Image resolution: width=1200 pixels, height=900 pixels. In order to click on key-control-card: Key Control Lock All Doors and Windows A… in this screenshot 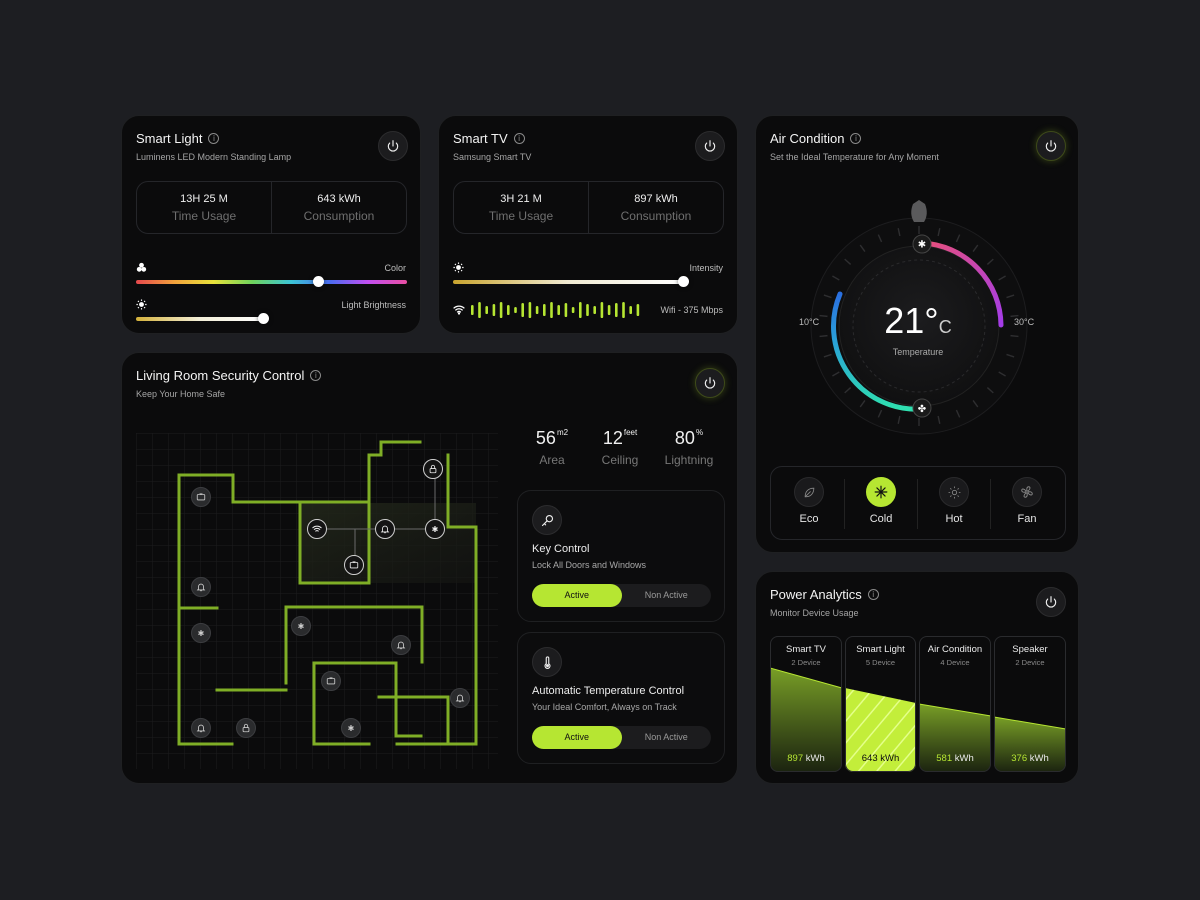, I will do `click(621, 556)`.